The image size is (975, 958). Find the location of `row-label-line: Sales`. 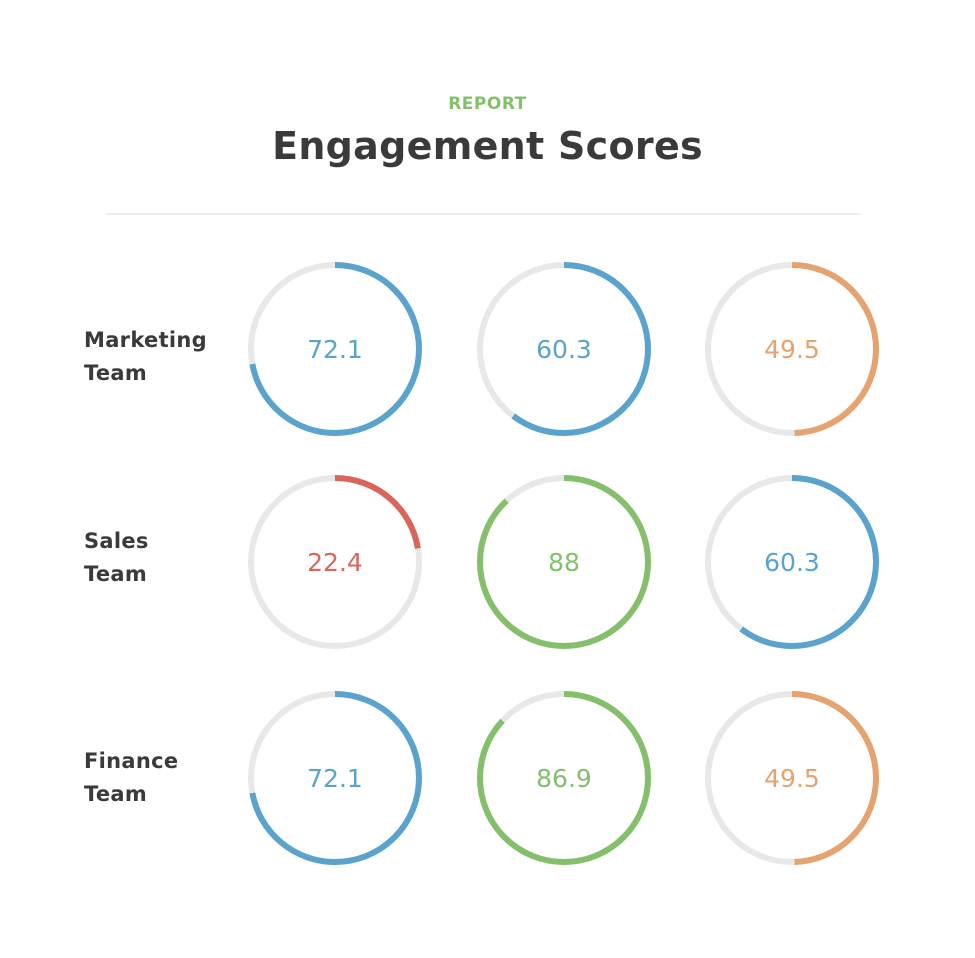

row-label-line: Sales is located at coordinates (116, 541).